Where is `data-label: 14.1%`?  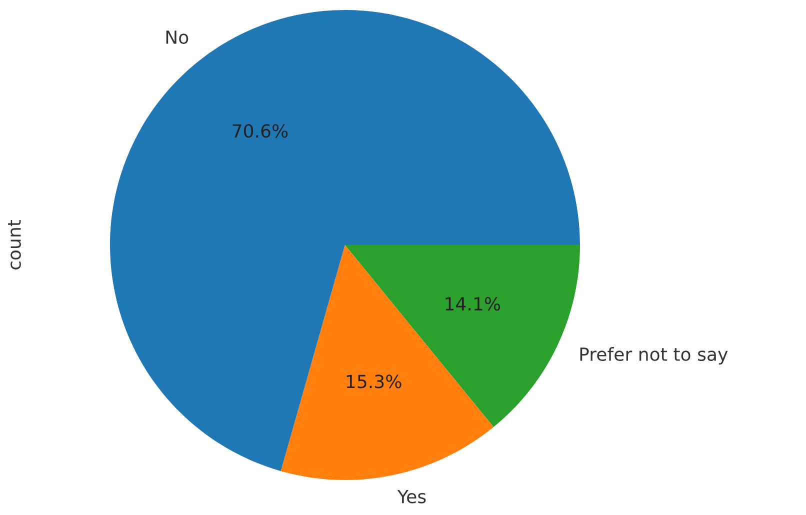 data-label: 14.1% is located at coordinates (473, 304).